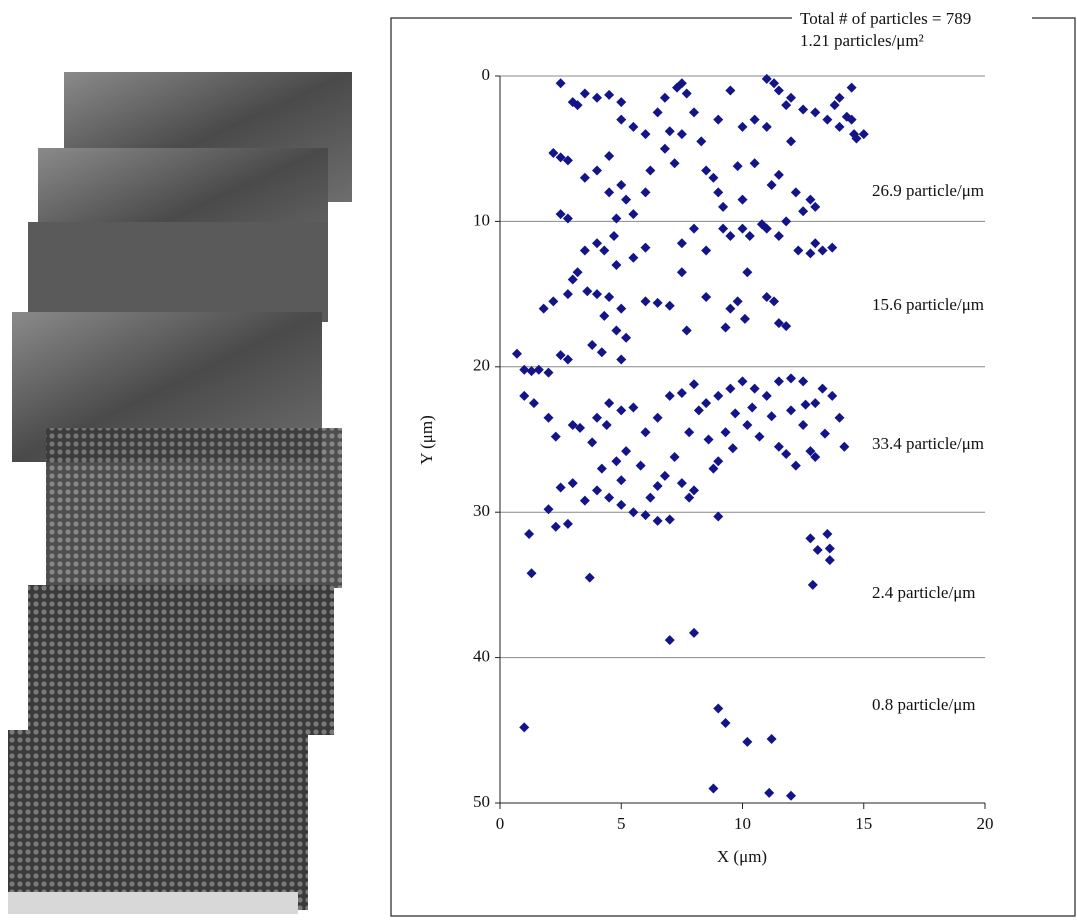  I want to click on y-tick-label: 40, so click(481, 656).